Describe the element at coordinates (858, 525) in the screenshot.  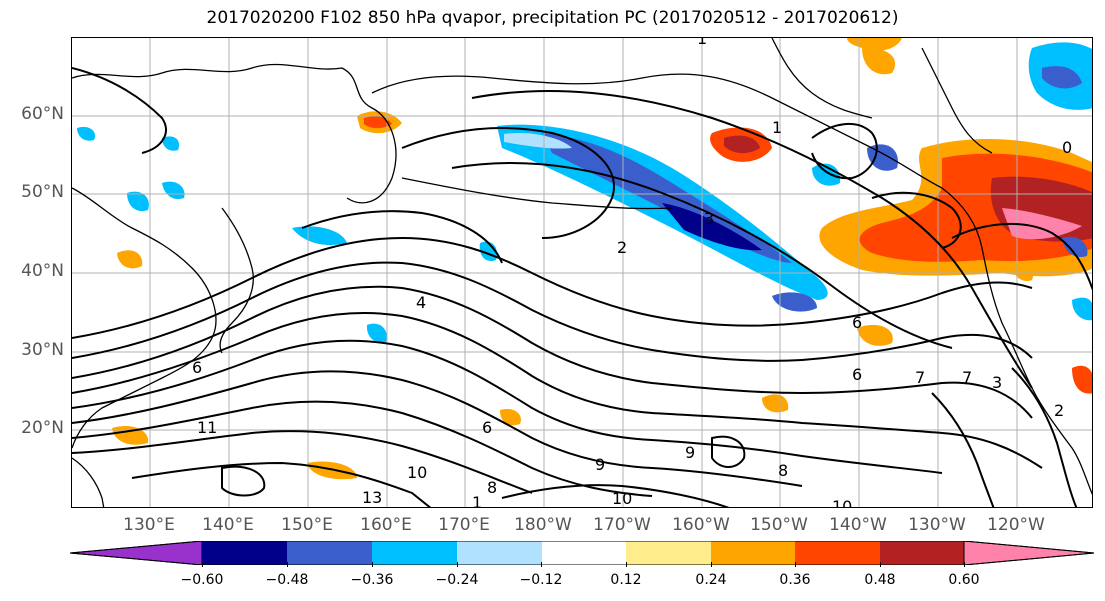
I see `lon-label-140w: 140°W` at that location.